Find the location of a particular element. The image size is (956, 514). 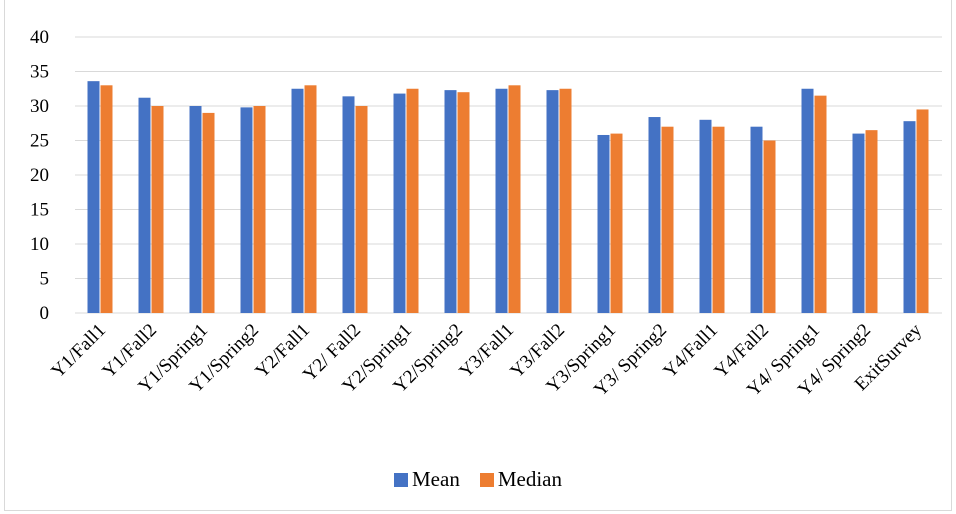

legend-item-median: Median is located at coordinates (520, 479).